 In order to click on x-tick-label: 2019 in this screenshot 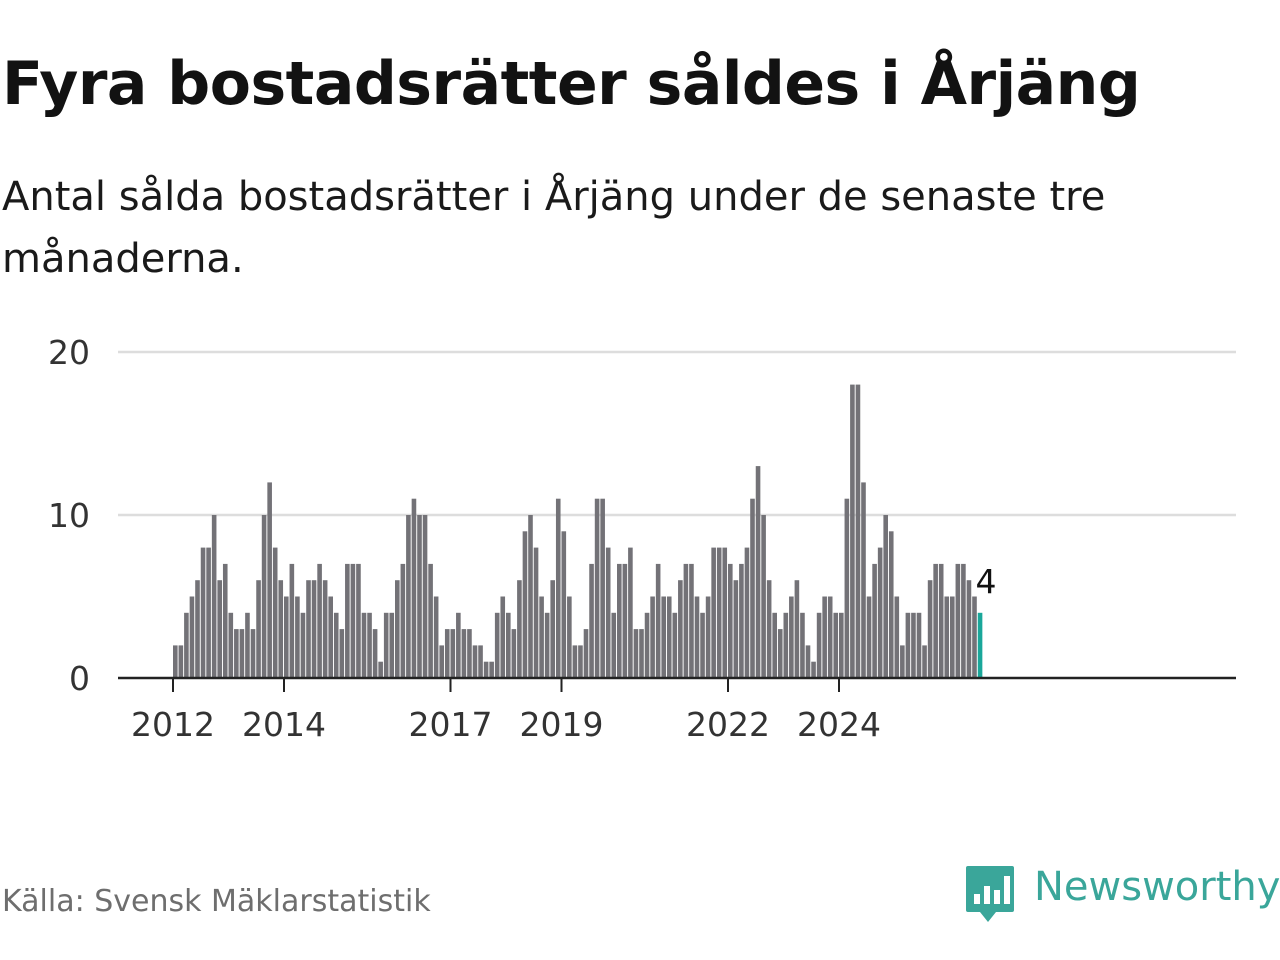, I will do `click(562, 724)`.